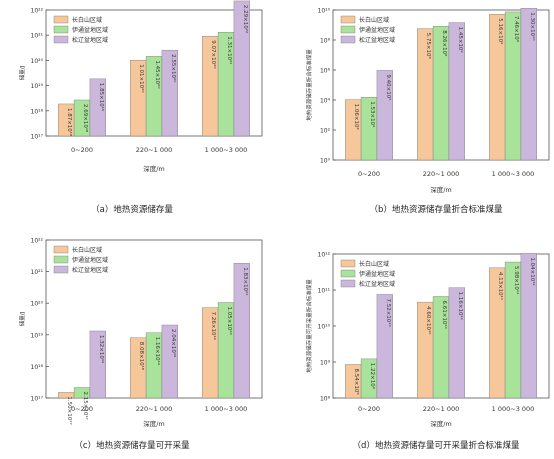 The height and width of the screenshot is (459, 554). I want to click on data-label: 2.04×10¹⁹, so click(173, 343).